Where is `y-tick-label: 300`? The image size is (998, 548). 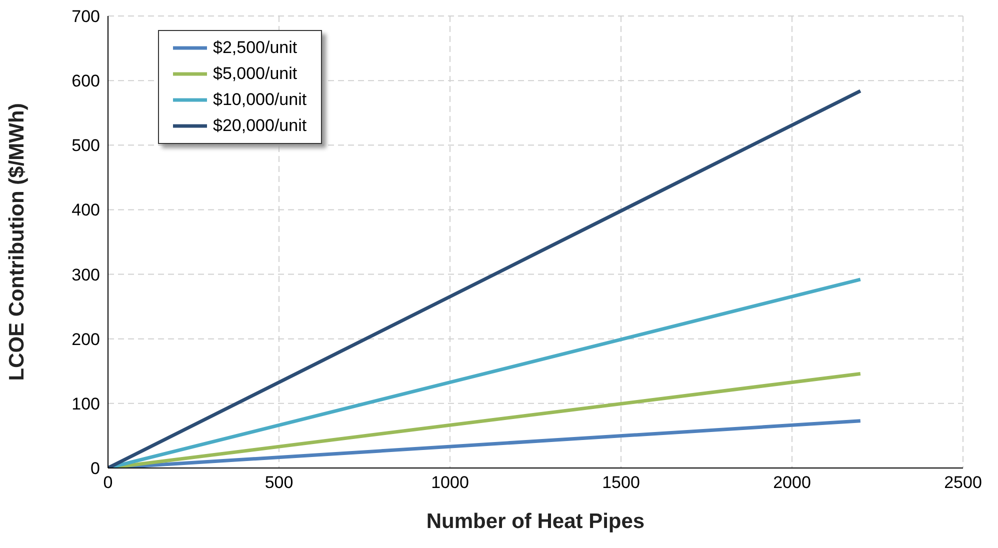 y-tick-label: 300 is located at coordinates (86, 274).